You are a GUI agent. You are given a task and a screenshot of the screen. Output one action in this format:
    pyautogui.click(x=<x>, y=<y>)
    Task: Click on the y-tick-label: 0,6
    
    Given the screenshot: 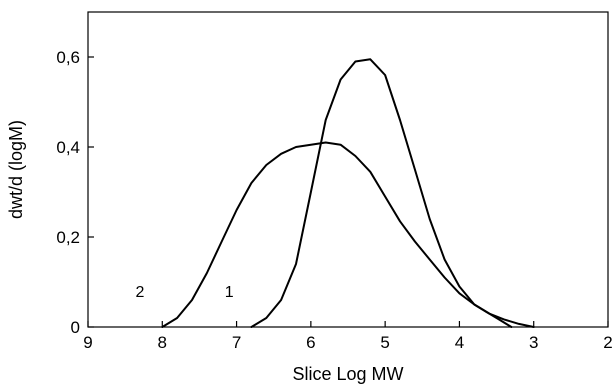 What is the action you would take?
    pyautogui.click(x=68, y=57)
    